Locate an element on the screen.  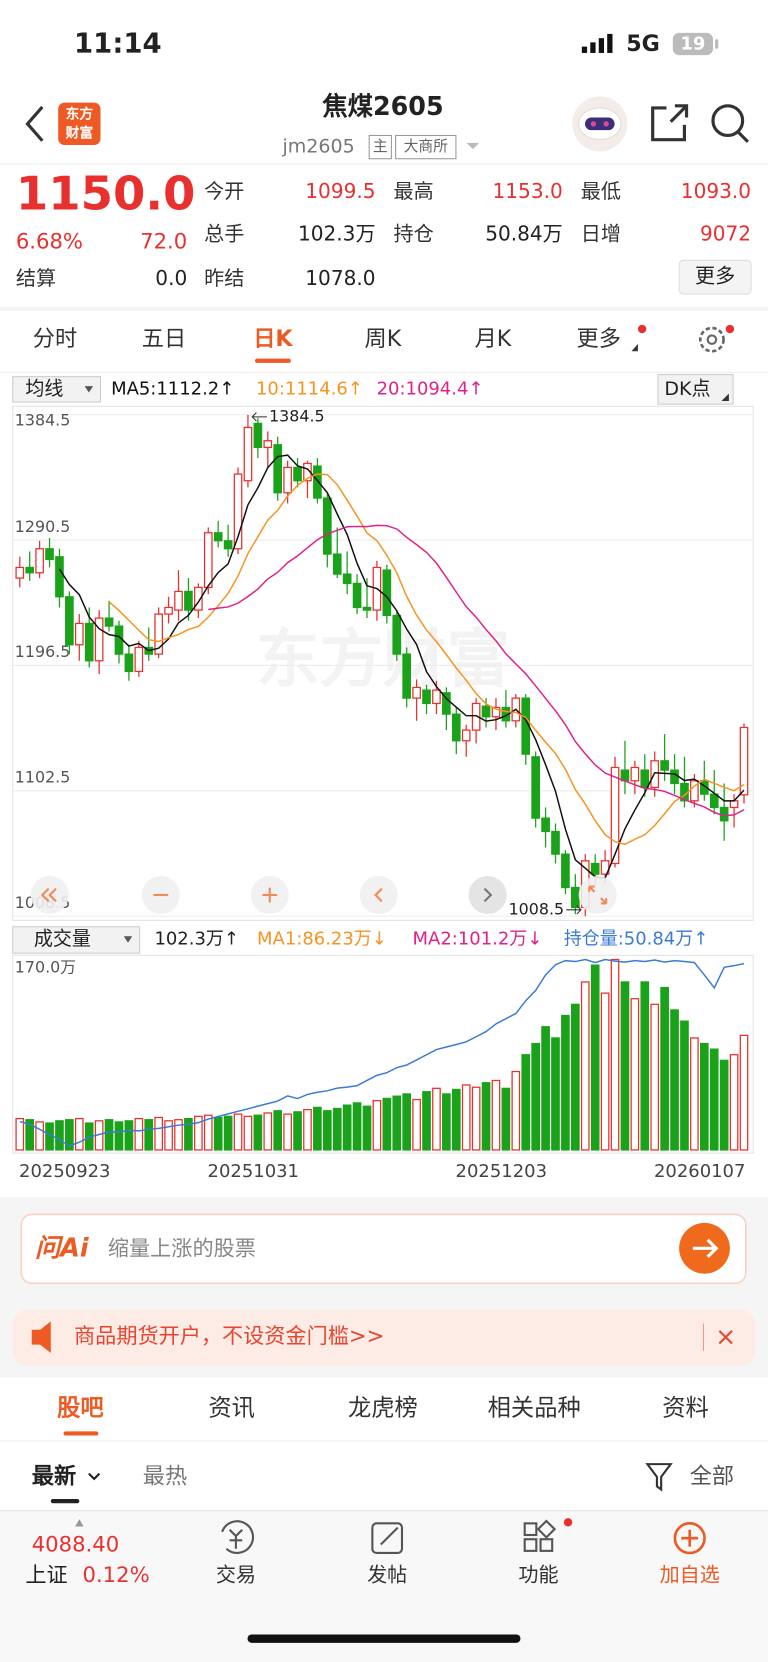
battery-level: 19 is located at coordinates (692, 43).